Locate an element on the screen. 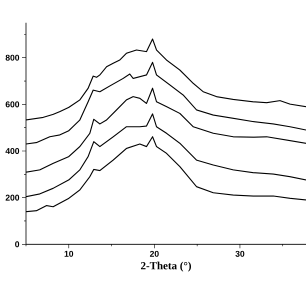 This screenshot has height=306, width=306. y-tick-label: 0 is located at coordinates (17, 244).